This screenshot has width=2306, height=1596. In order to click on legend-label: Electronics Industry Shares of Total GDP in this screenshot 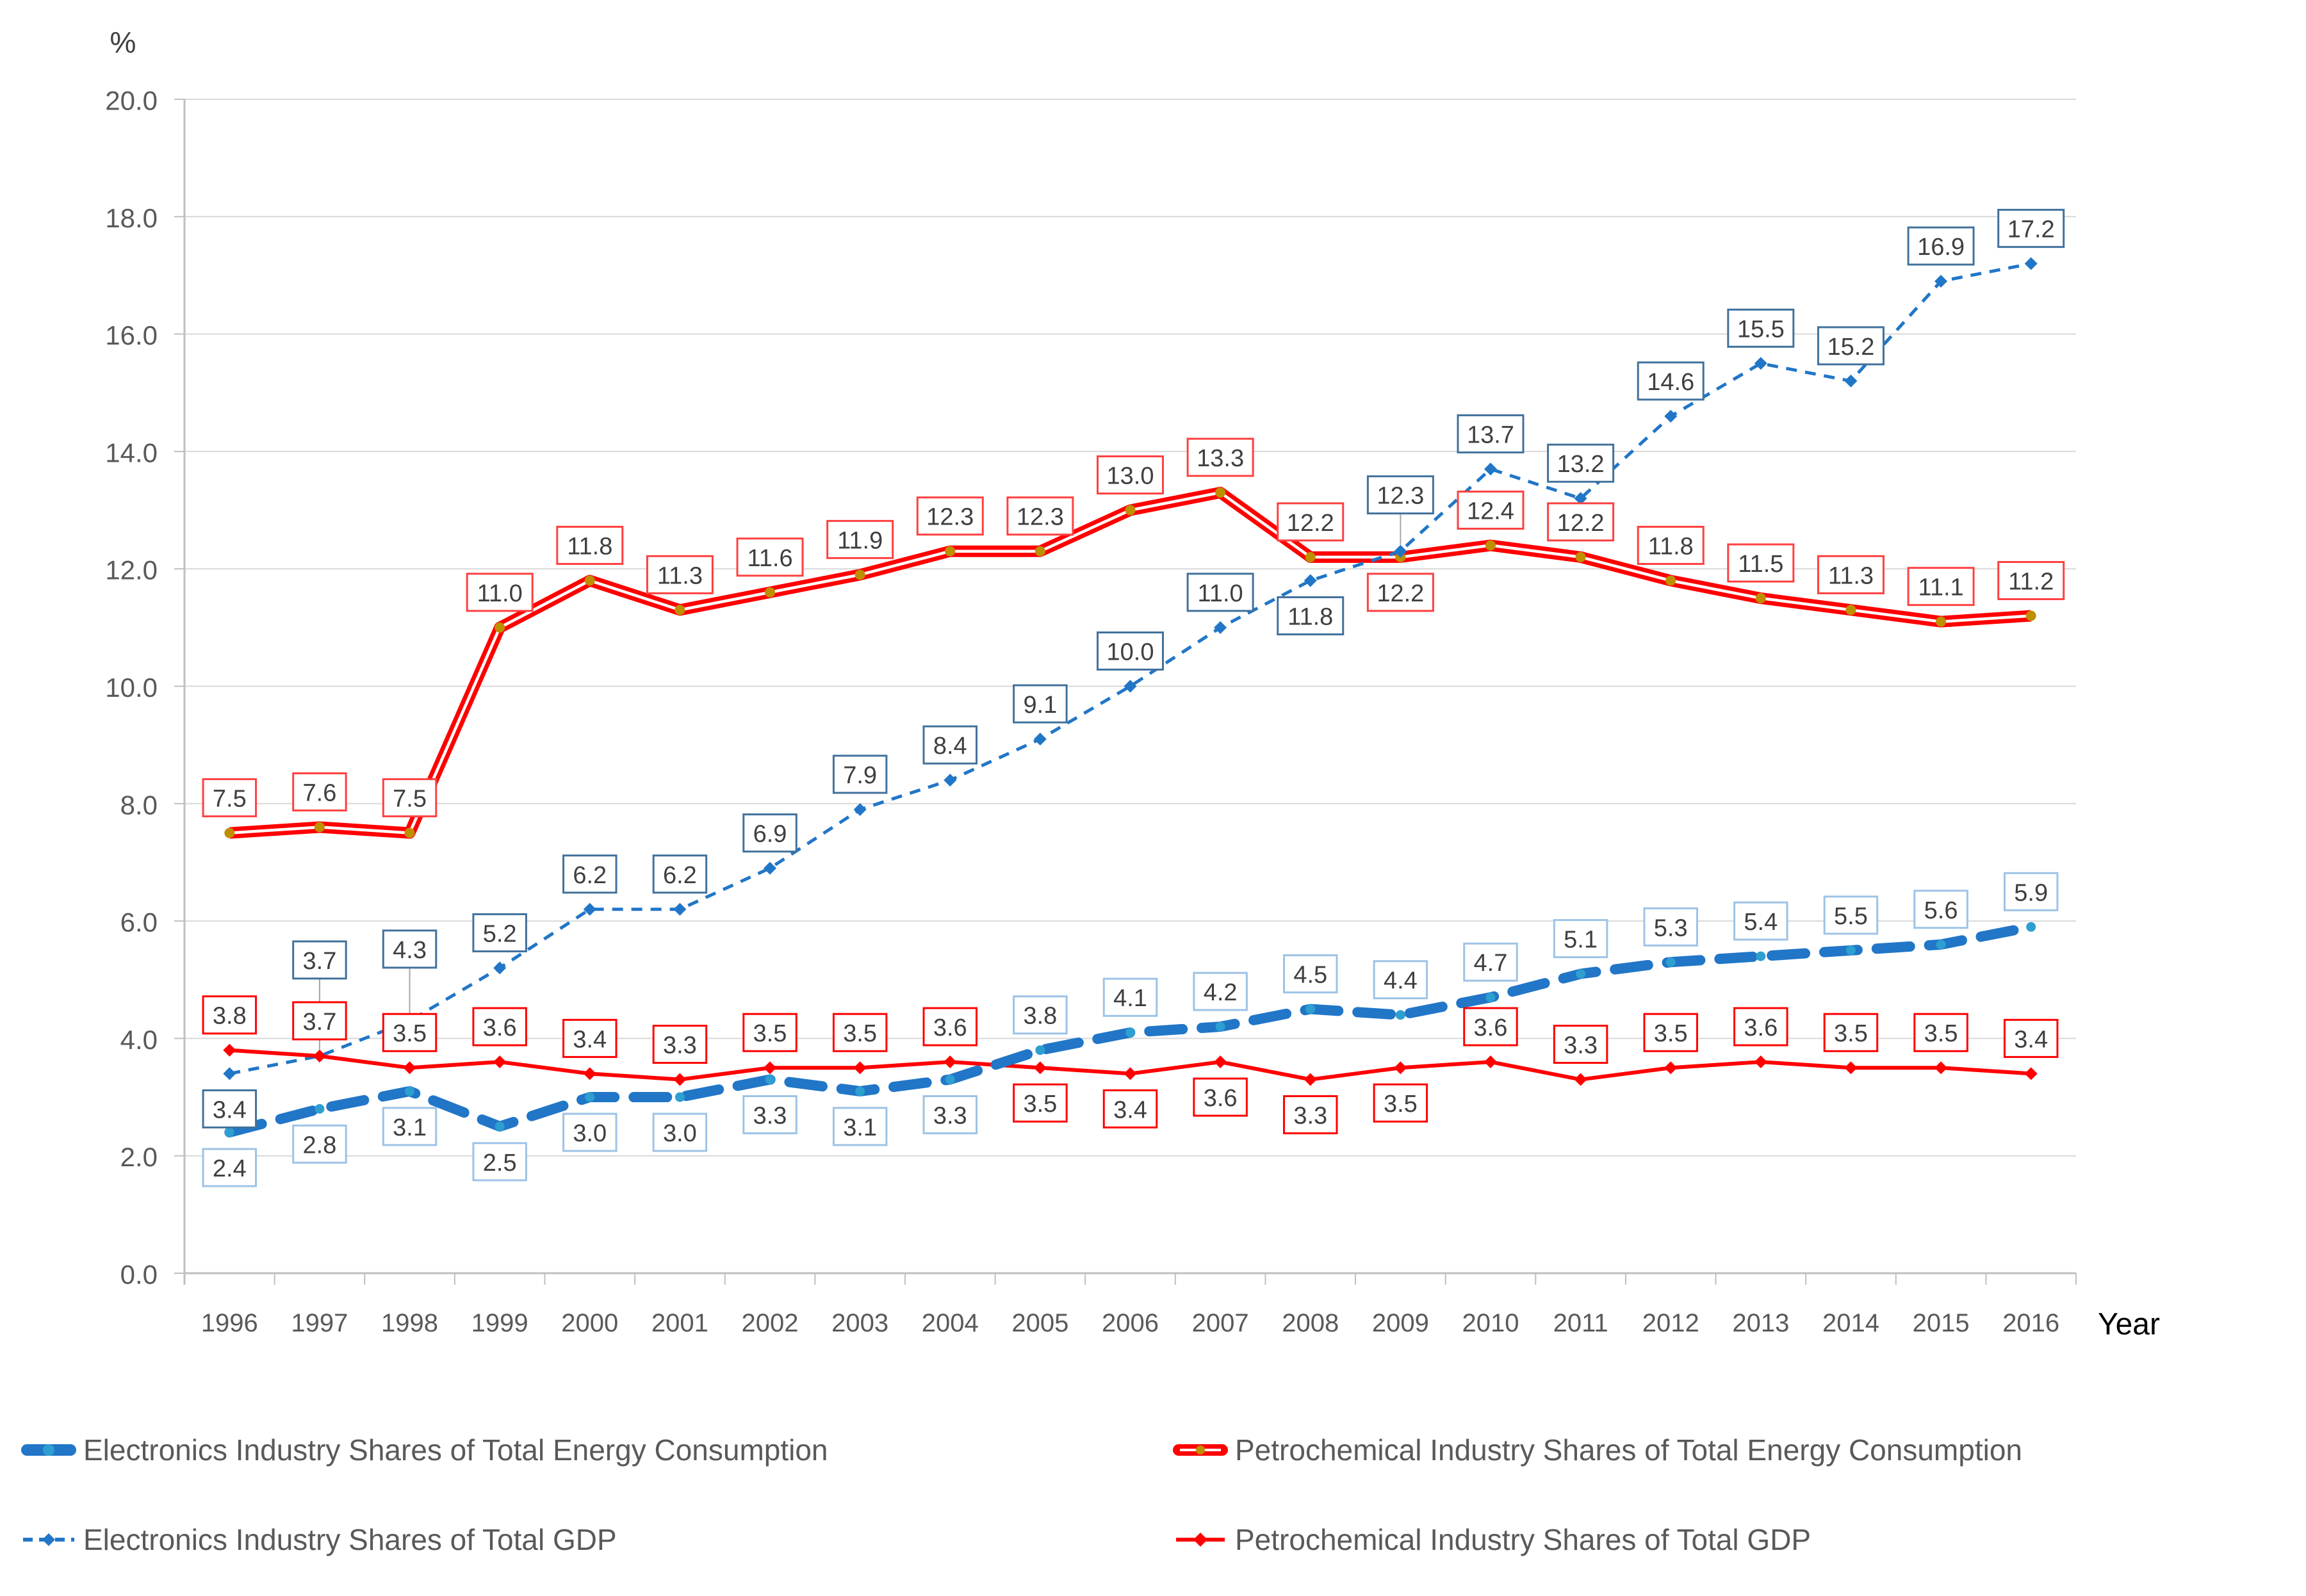, I will do `click(350, 1539)`.